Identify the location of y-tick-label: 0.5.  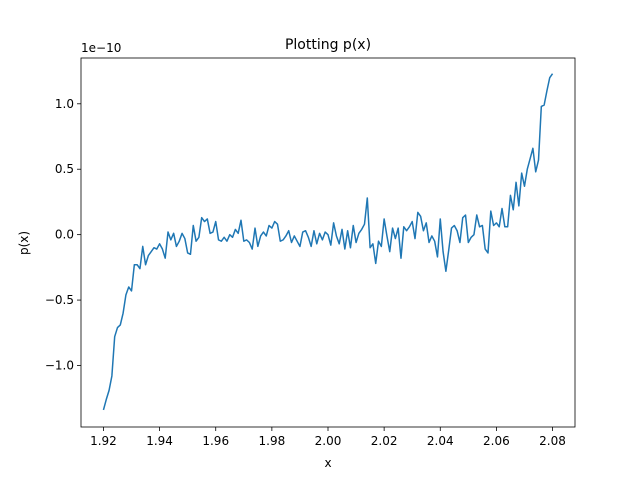
(64, 169).